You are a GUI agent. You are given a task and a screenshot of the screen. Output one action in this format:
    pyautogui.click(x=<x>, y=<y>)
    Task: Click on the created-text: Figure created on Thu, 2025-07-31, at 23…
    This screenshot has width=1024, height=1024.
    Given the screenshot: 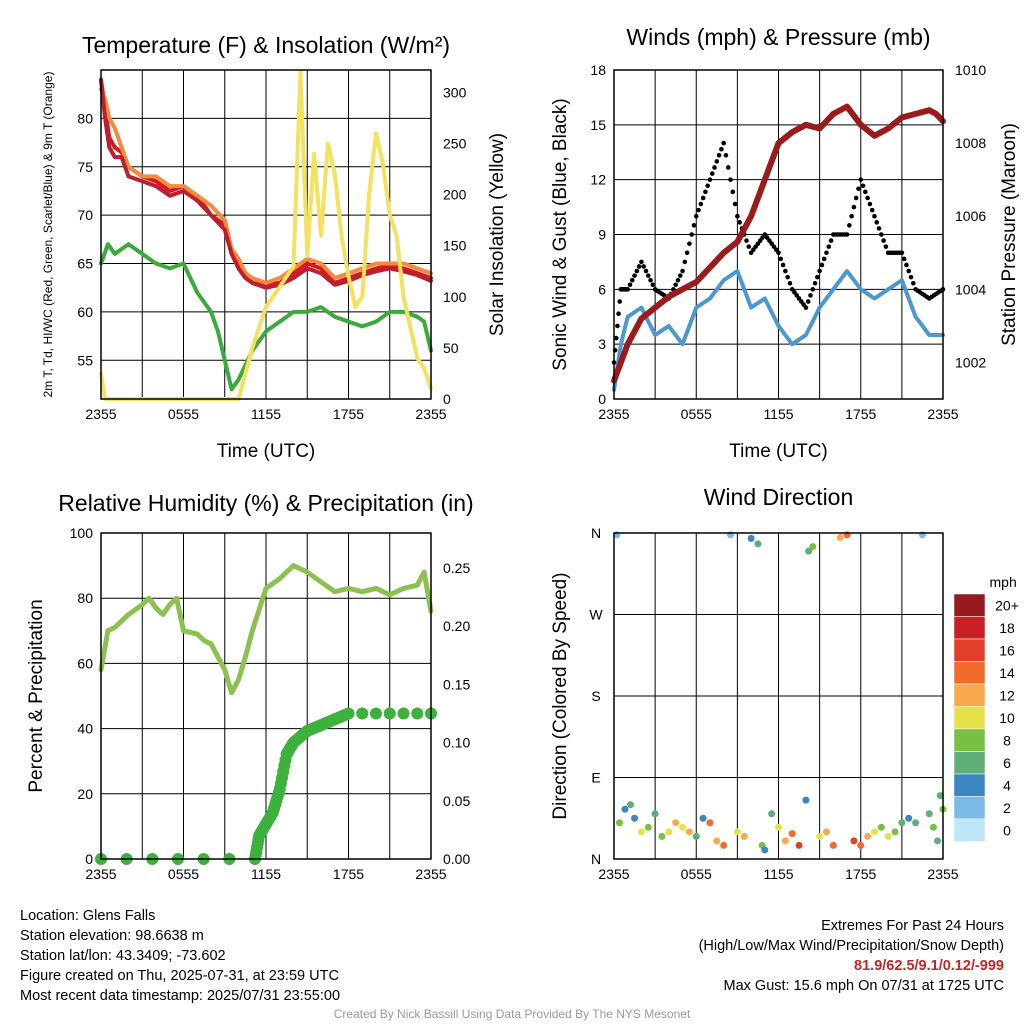 What is the action you would take?
    pyautogui.click(x=179, y=976)
    